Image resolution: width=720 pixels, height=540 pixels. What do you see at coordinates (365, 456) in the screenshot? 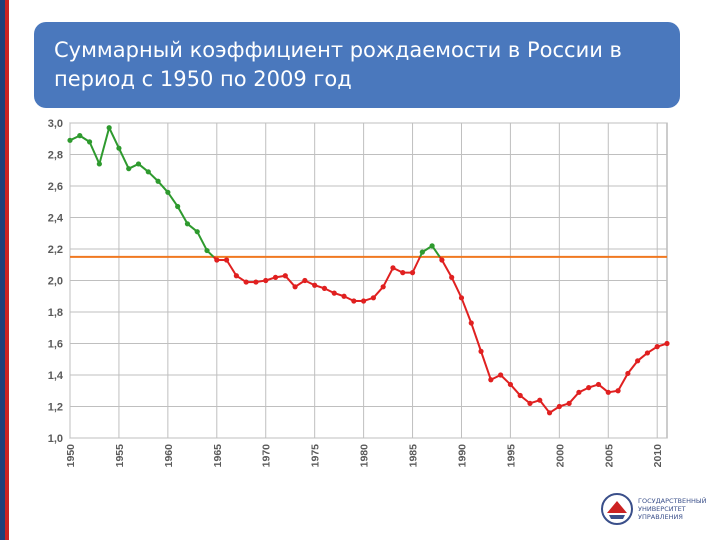
I see `x-tick-label: 1980` at bounding box center [365, 456].